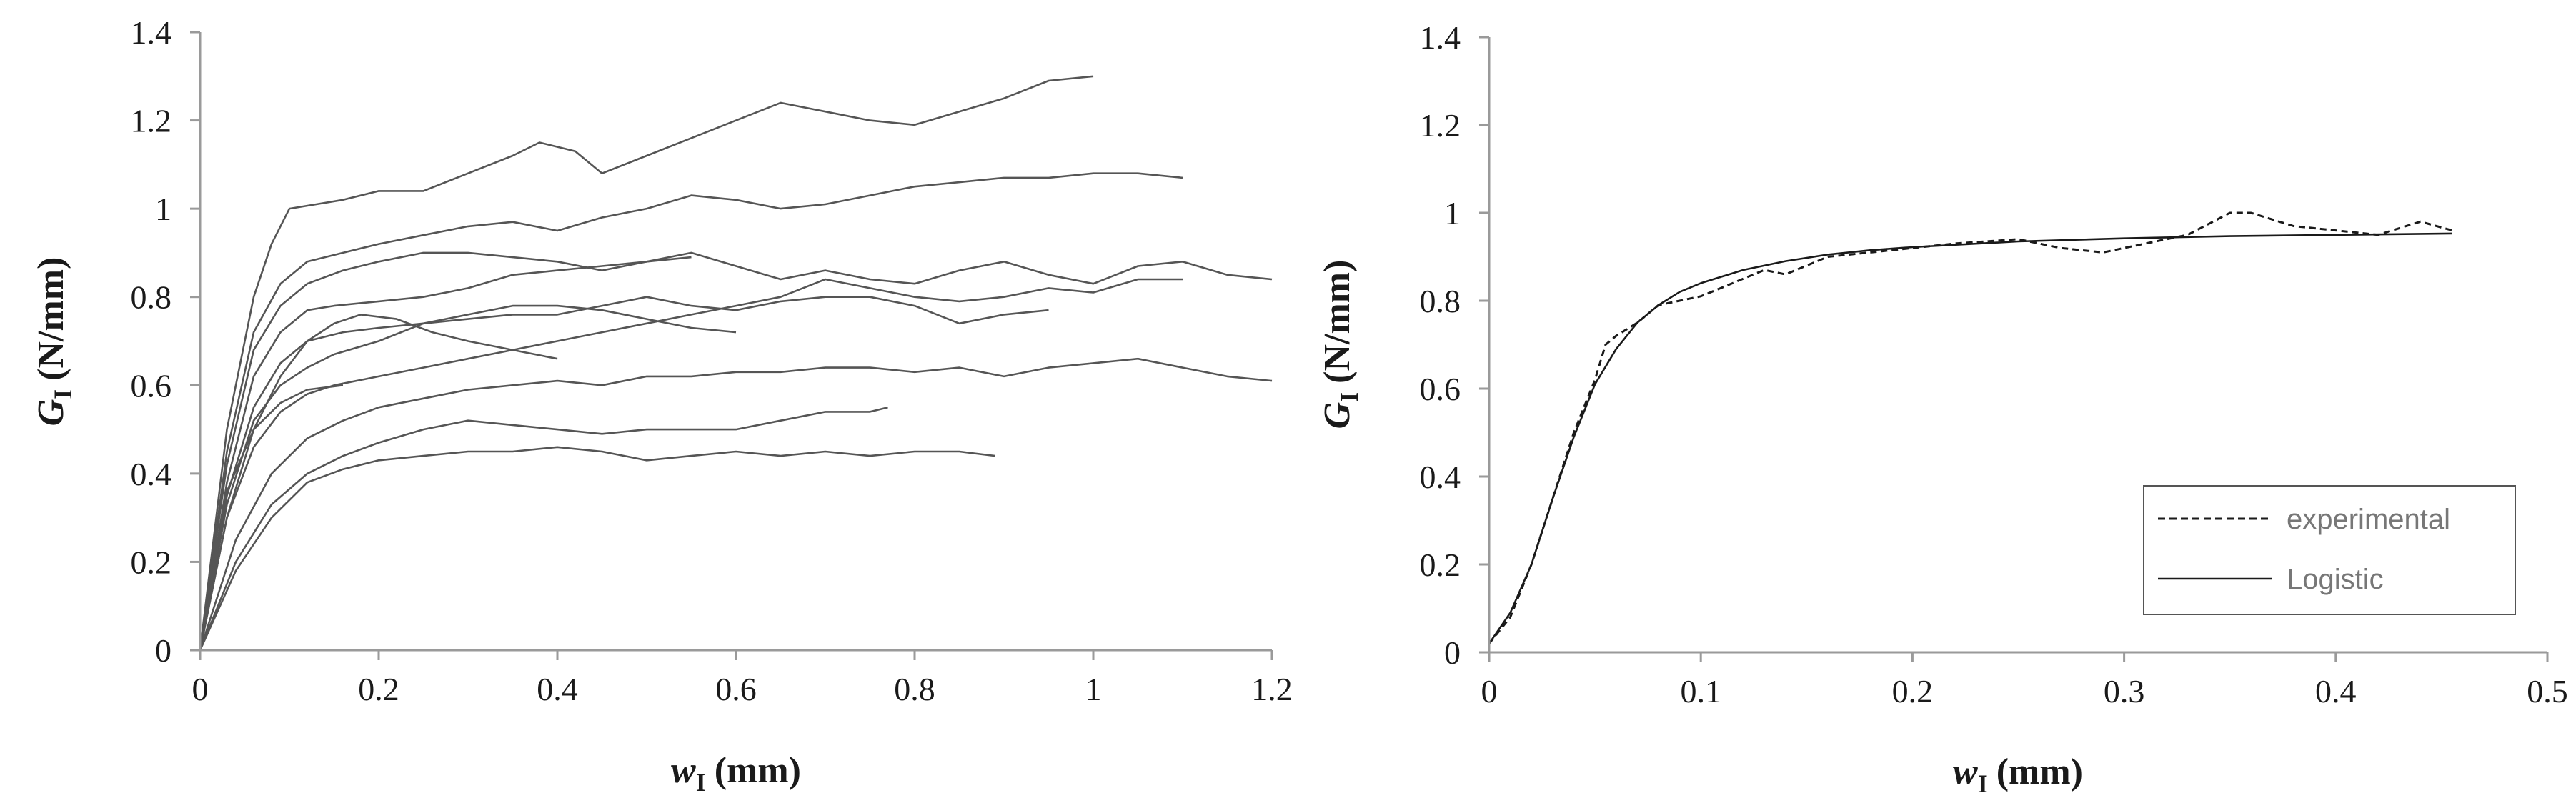 The width and height of the screenshot is (2576, 808). I want to click on legend: experimental Logistic, so click(2329, 550).